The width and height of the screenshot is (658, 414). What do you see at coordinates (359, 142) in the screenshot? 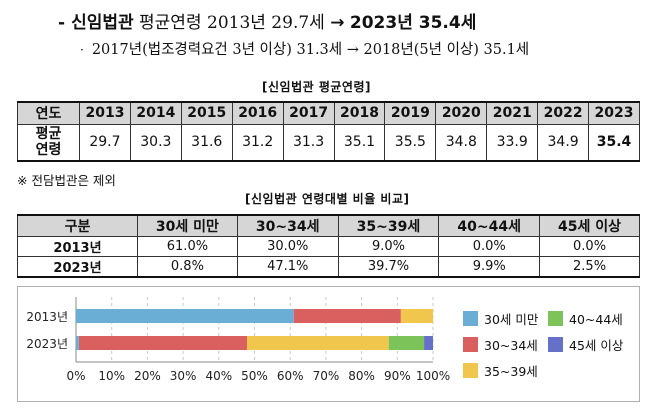
I see `age-cell: 35.1` at bounding box center [359, 142].